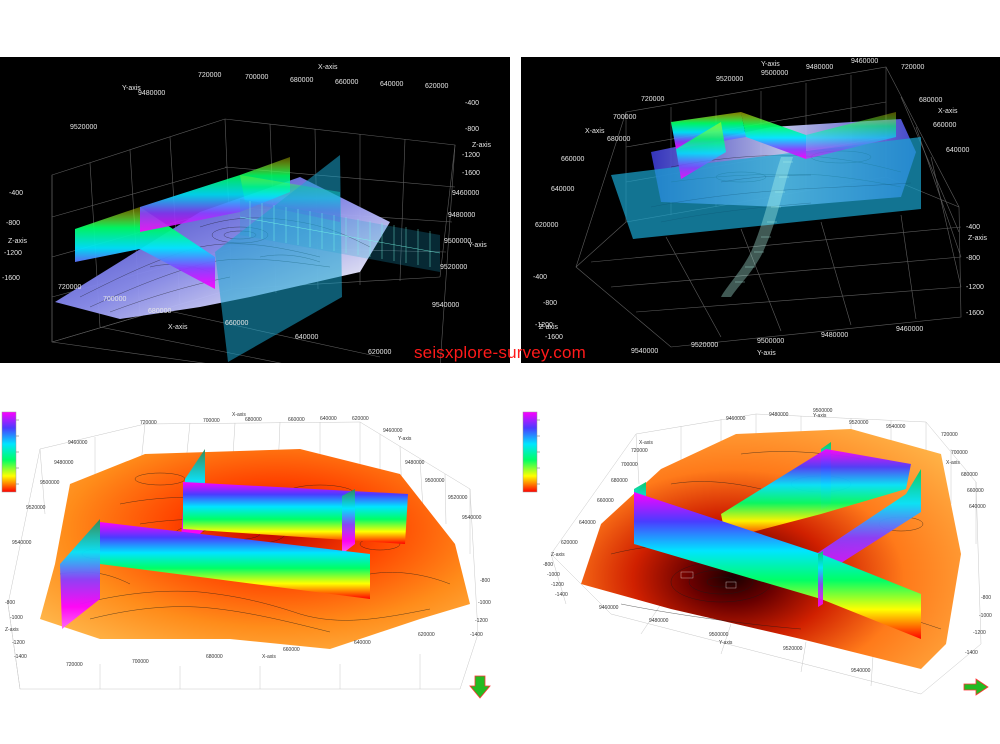  Describe the element at coordinates (22, 543) in the screenshot. I see `y-tick-left-4: 9540000` at that location.